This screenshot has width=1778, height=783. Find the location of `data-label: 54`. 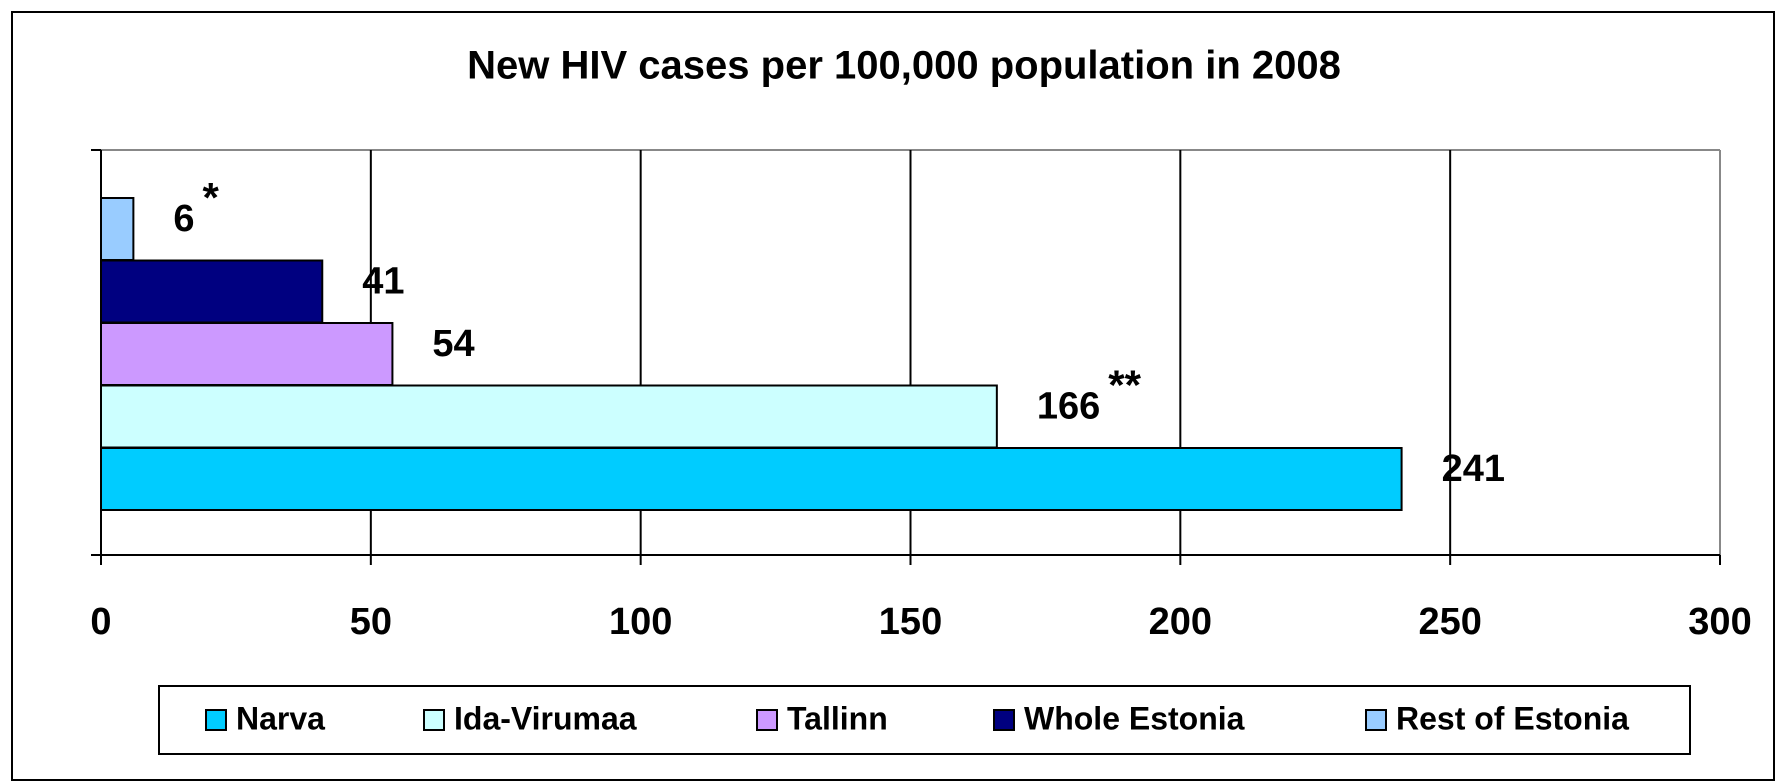

data-label: 54 is located at coordinates (453, 344).